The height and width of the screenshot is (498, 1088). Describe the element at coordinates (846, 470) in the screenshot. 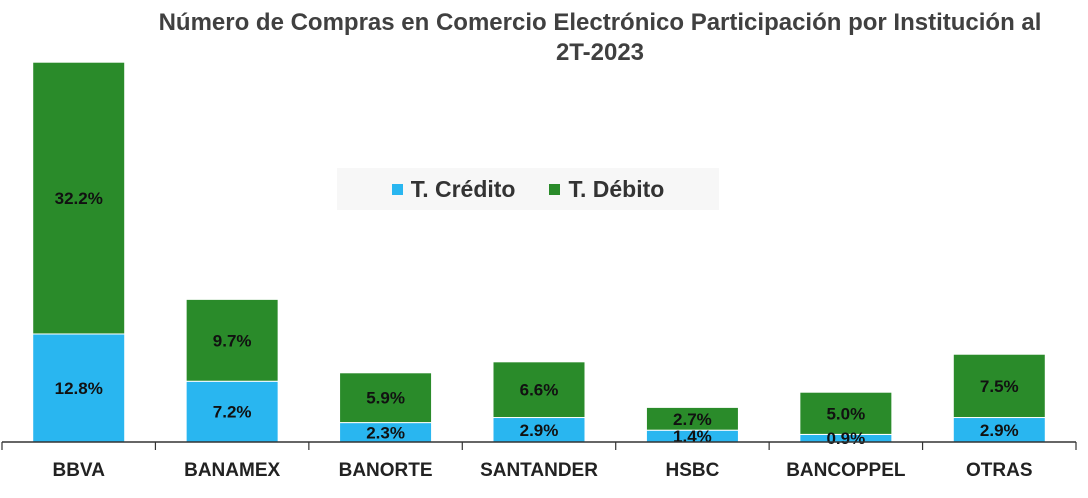

I see `x-tick-label-bancoppel: BANCOPPEL` at that location.